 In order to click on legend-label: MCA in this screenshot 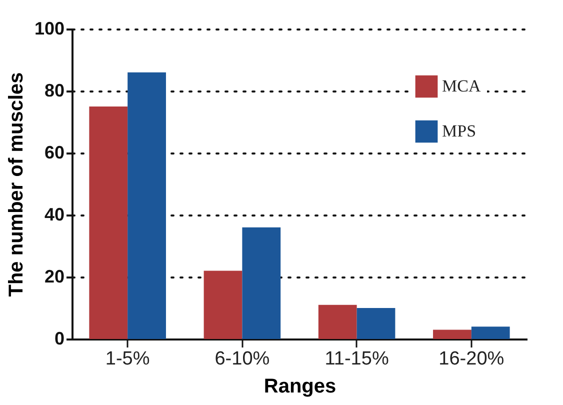, I will do `click(462, 86)`.